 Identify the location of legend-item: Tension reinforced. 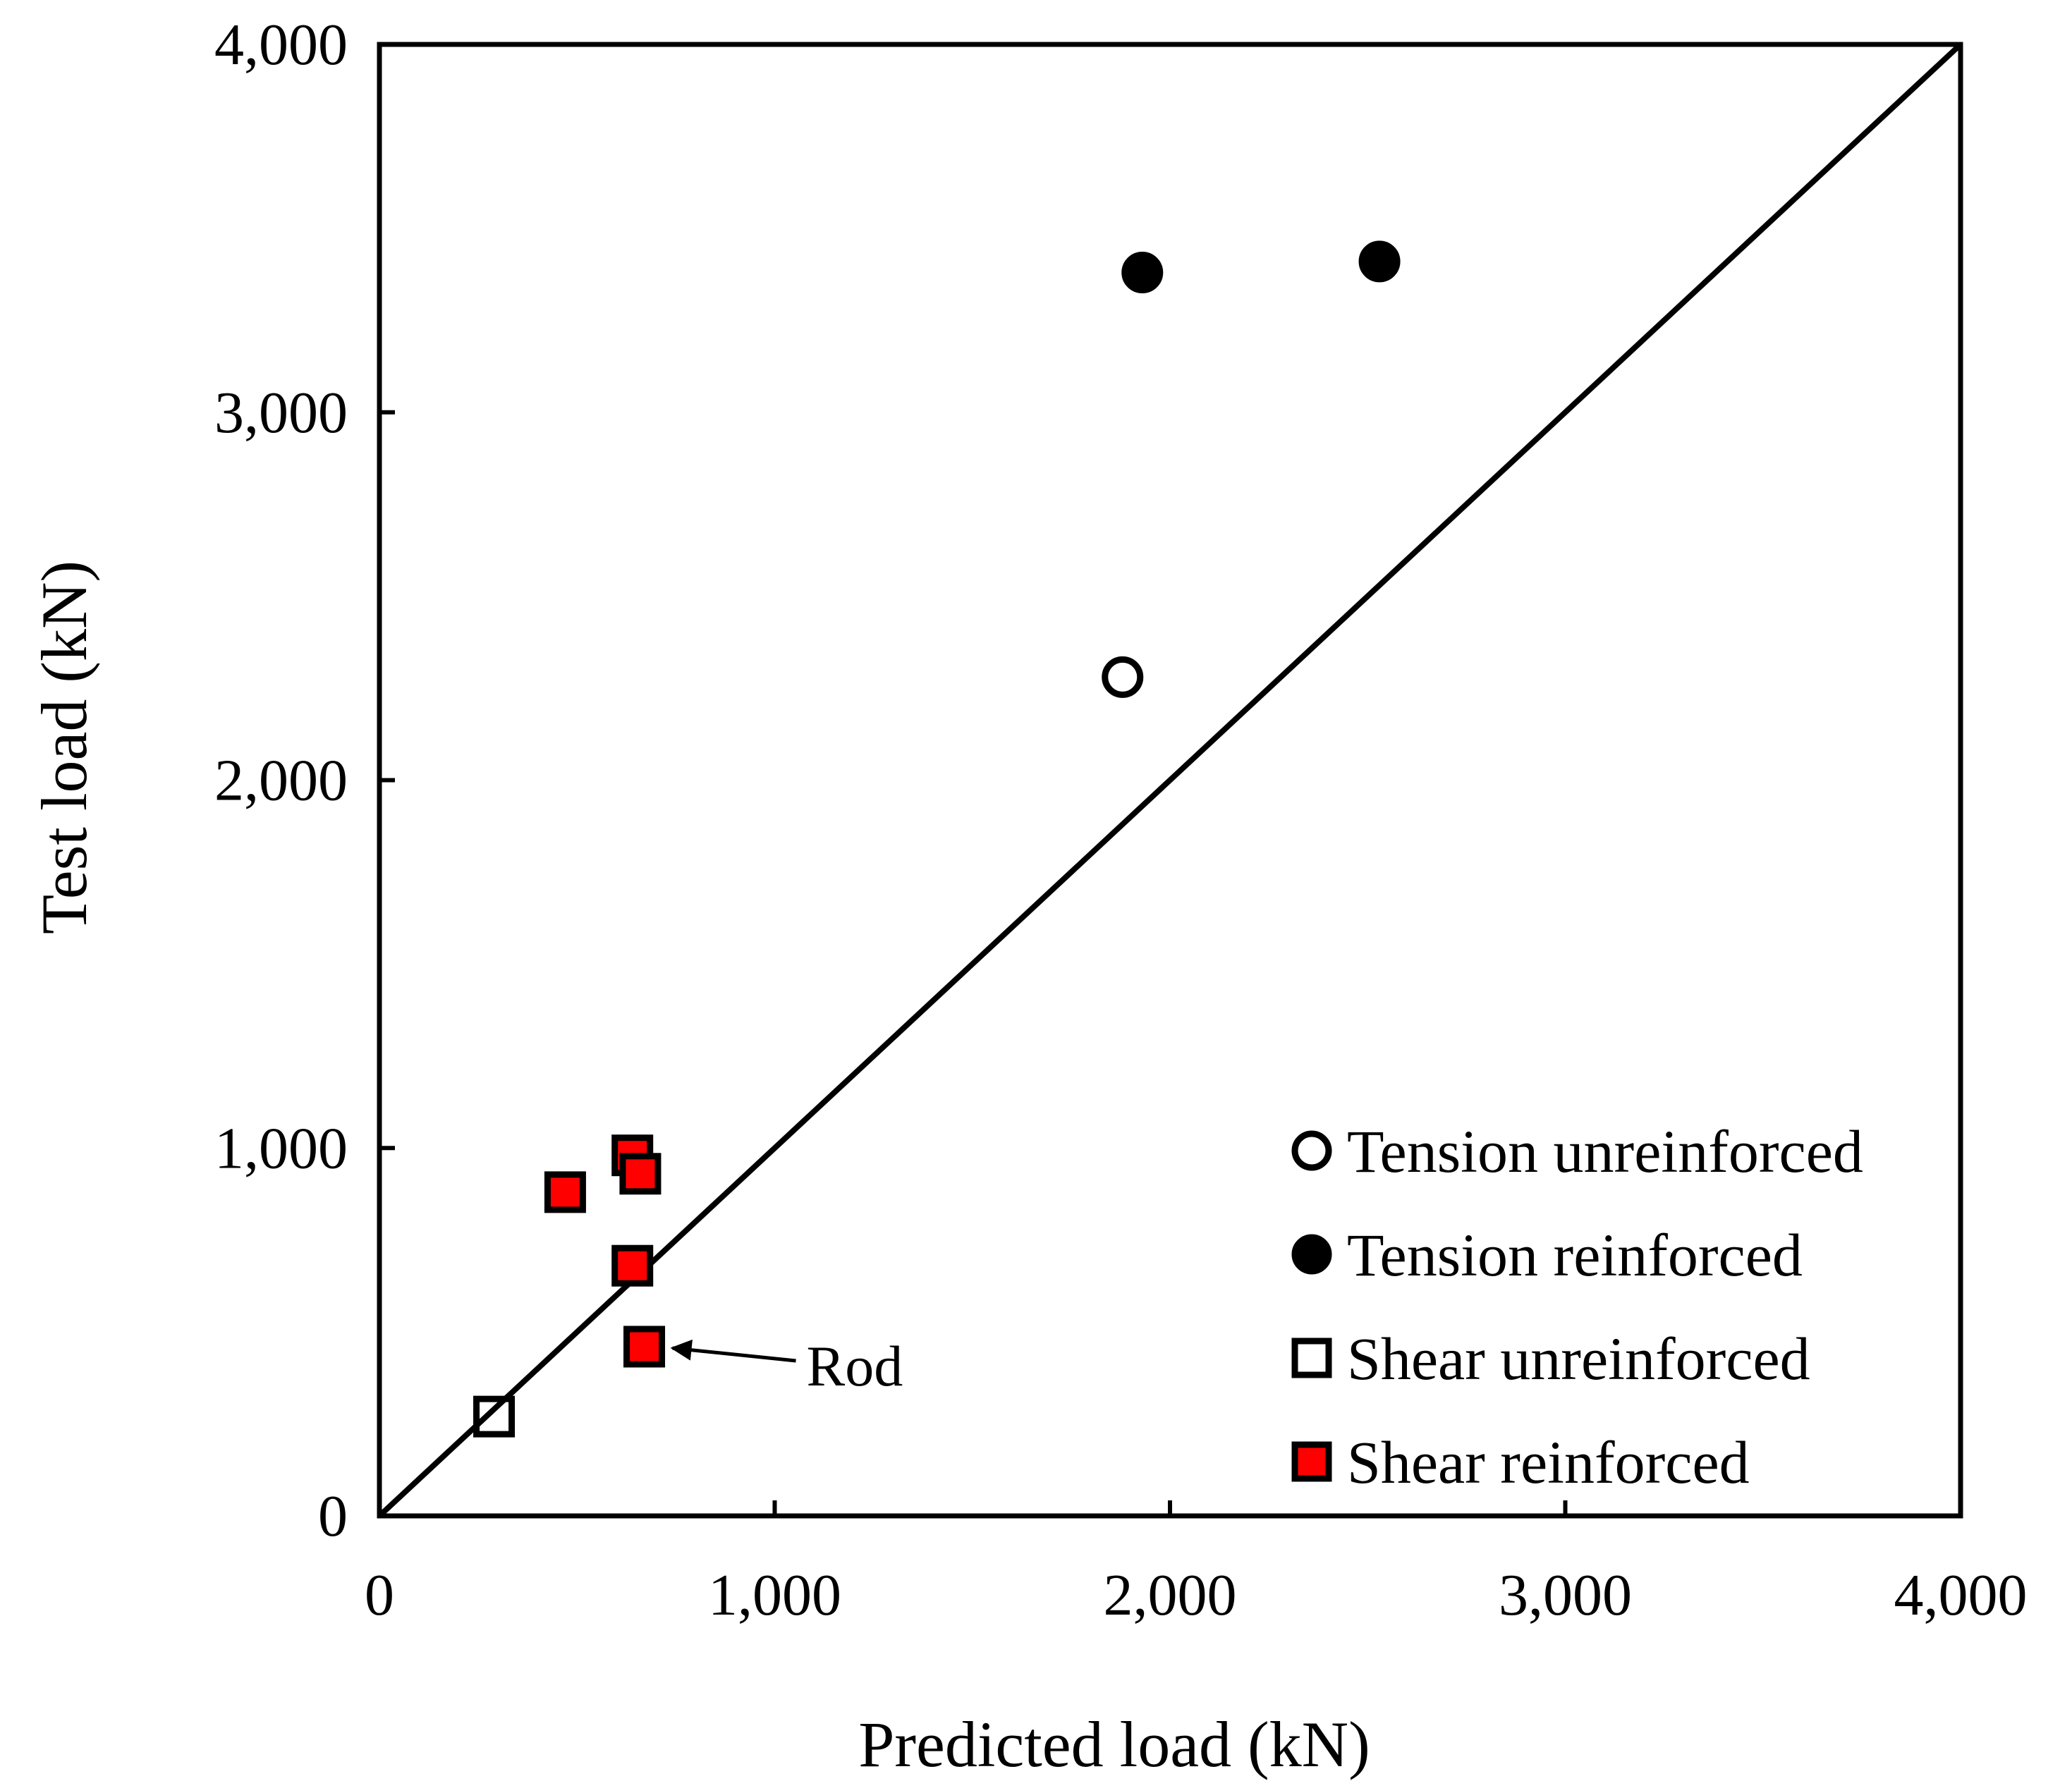
(1547, 1255).